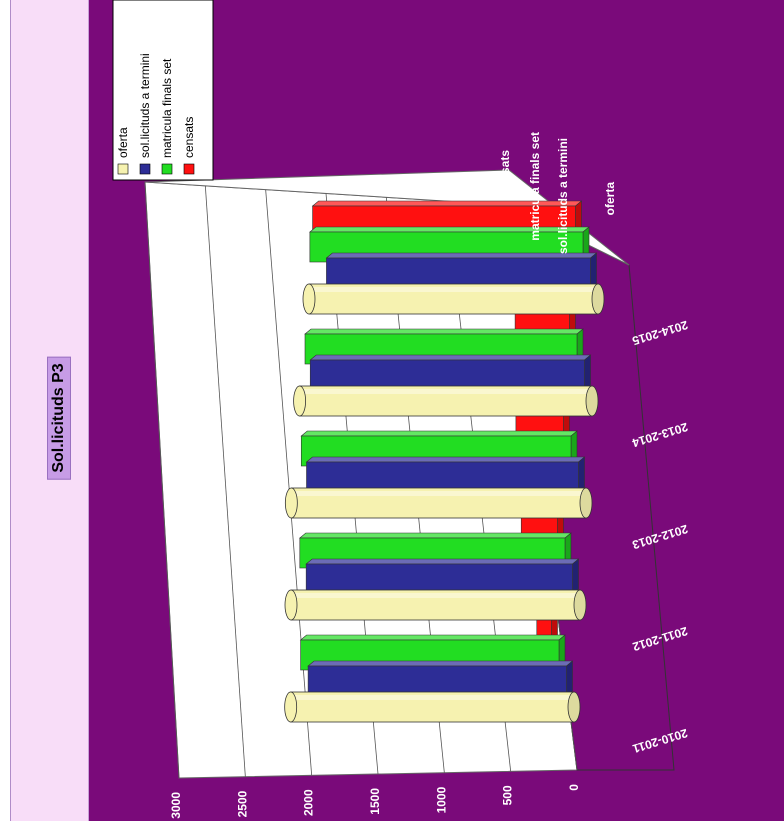  I want to click on depth-label: matricula finals set, so click(535, 186).